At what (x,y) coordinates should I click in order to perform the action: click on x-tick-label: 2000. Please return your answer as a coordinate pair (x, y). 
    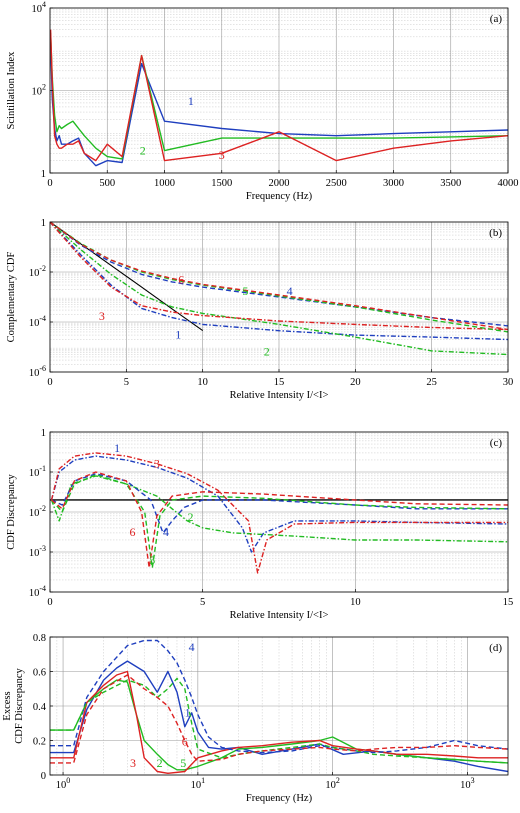
    Looking at the image, I should click on (279, 183).